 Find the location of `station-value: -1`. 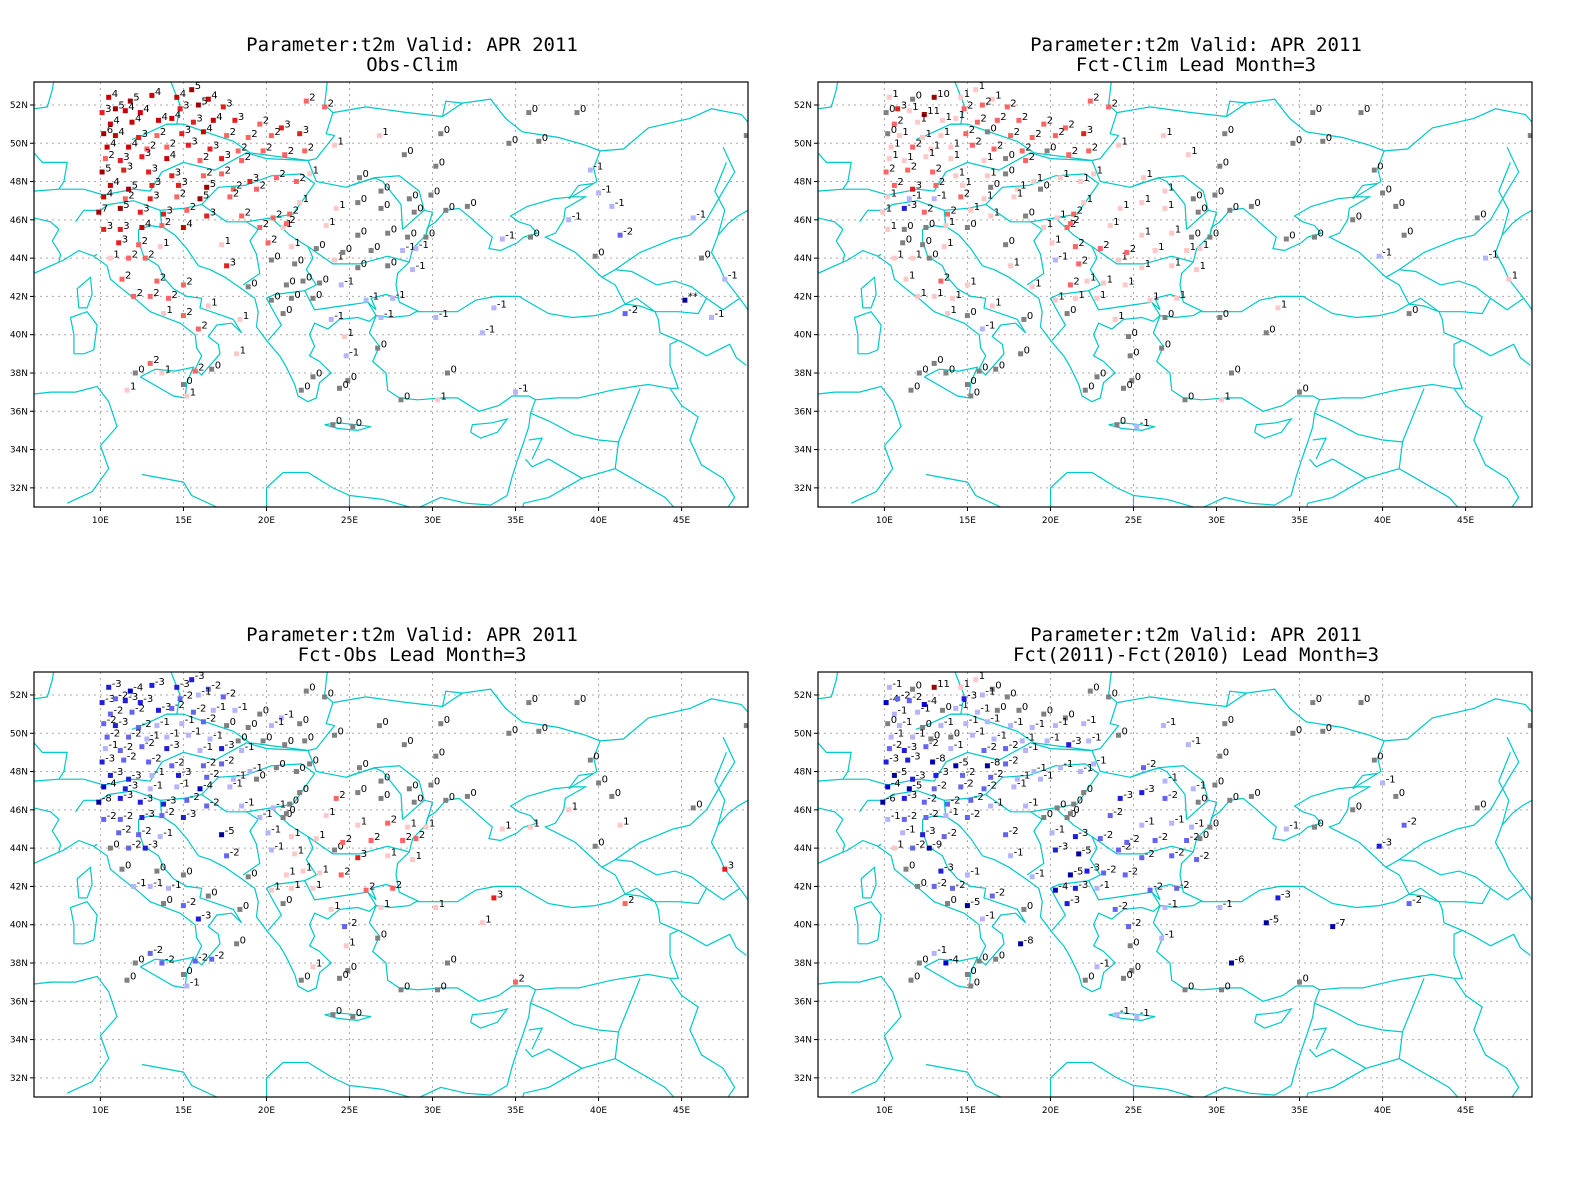

station-value: -1 is located at coordinates (158, 785).